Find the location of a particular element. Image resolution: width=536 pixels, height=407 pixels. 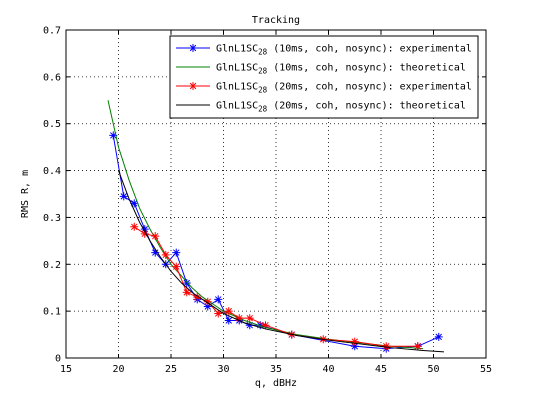

y-tick-label: 0.1 is located at coordinates (52, 312).